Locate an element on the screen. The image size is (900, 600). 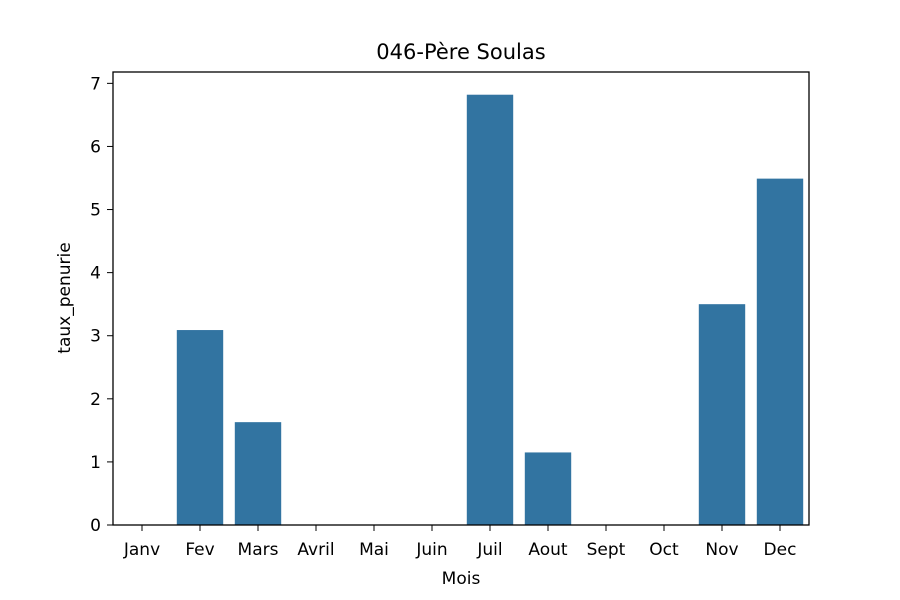
x-axis-label: Mois is located at coordinates (461, 579).